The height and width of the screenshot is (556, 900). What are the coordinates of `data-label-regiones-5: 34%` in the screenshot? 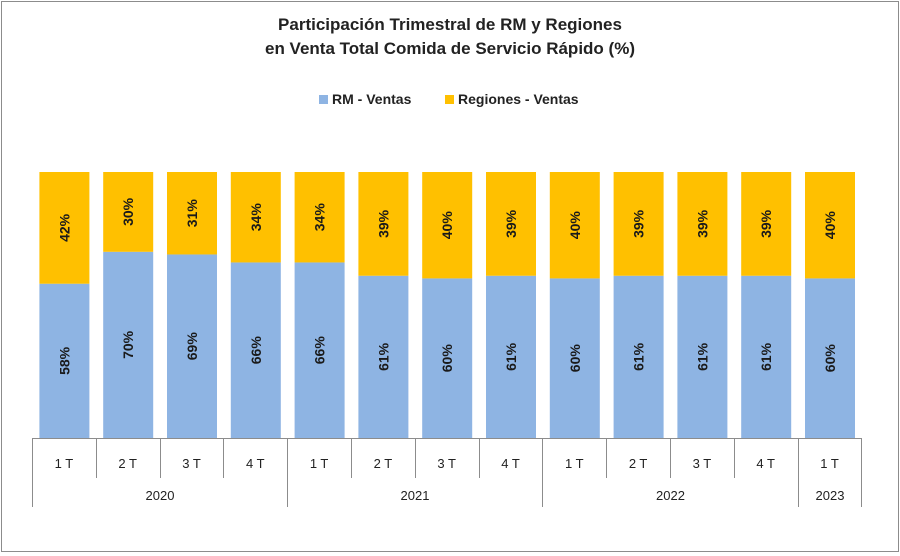 It's located at (320, 217).